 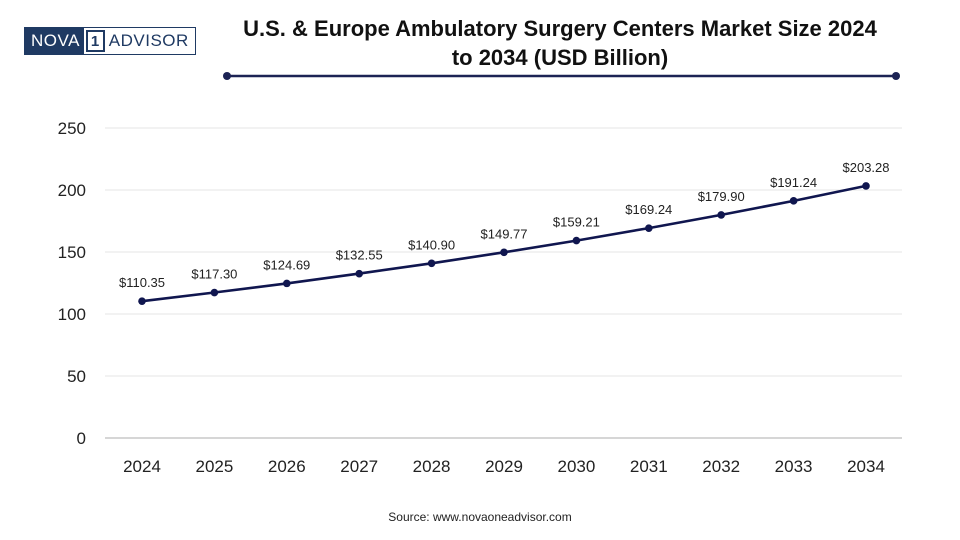 I want to click on data-label-2028: $140.90, so click(x=431, y=244).